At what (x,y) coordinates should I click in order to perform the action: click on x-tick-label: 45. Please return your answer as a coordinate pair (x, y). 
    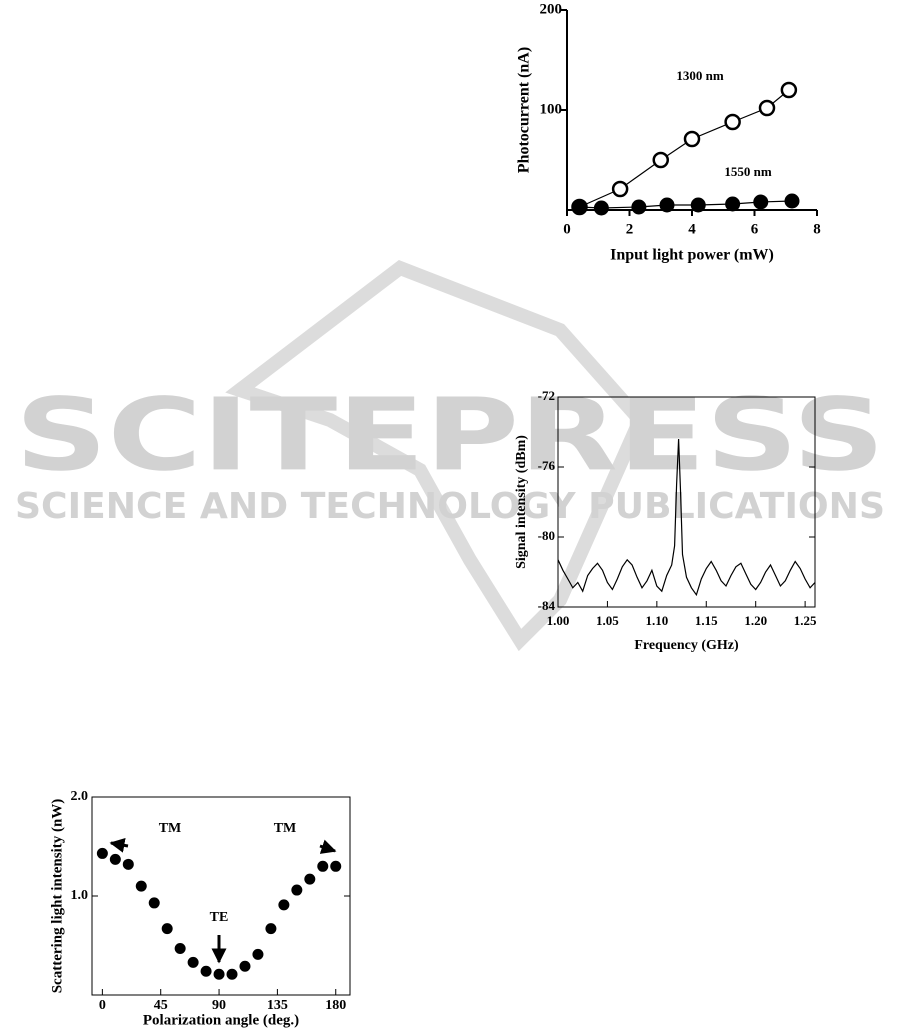
    Looking at the image, I should click on (161, 1005).